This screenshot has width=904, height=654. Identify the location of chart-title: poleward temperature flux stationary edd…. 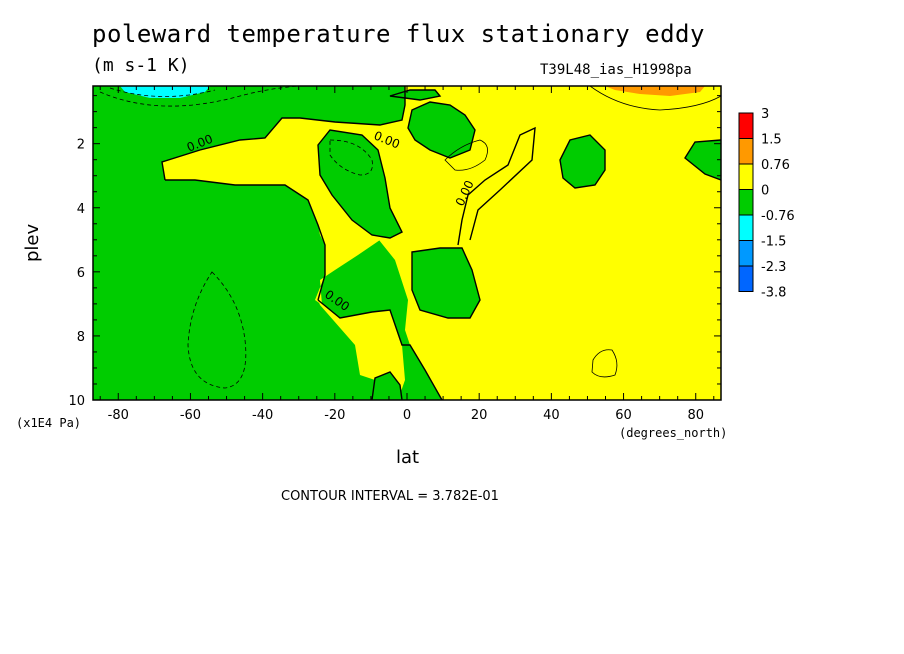
(398, 34).